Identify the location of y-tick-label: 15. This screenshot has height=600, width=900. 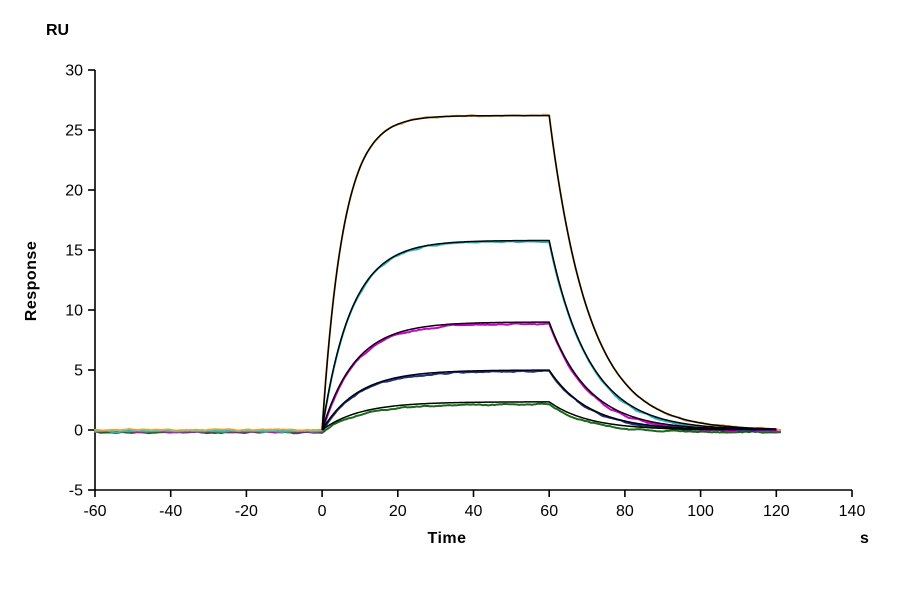
(74, 251).